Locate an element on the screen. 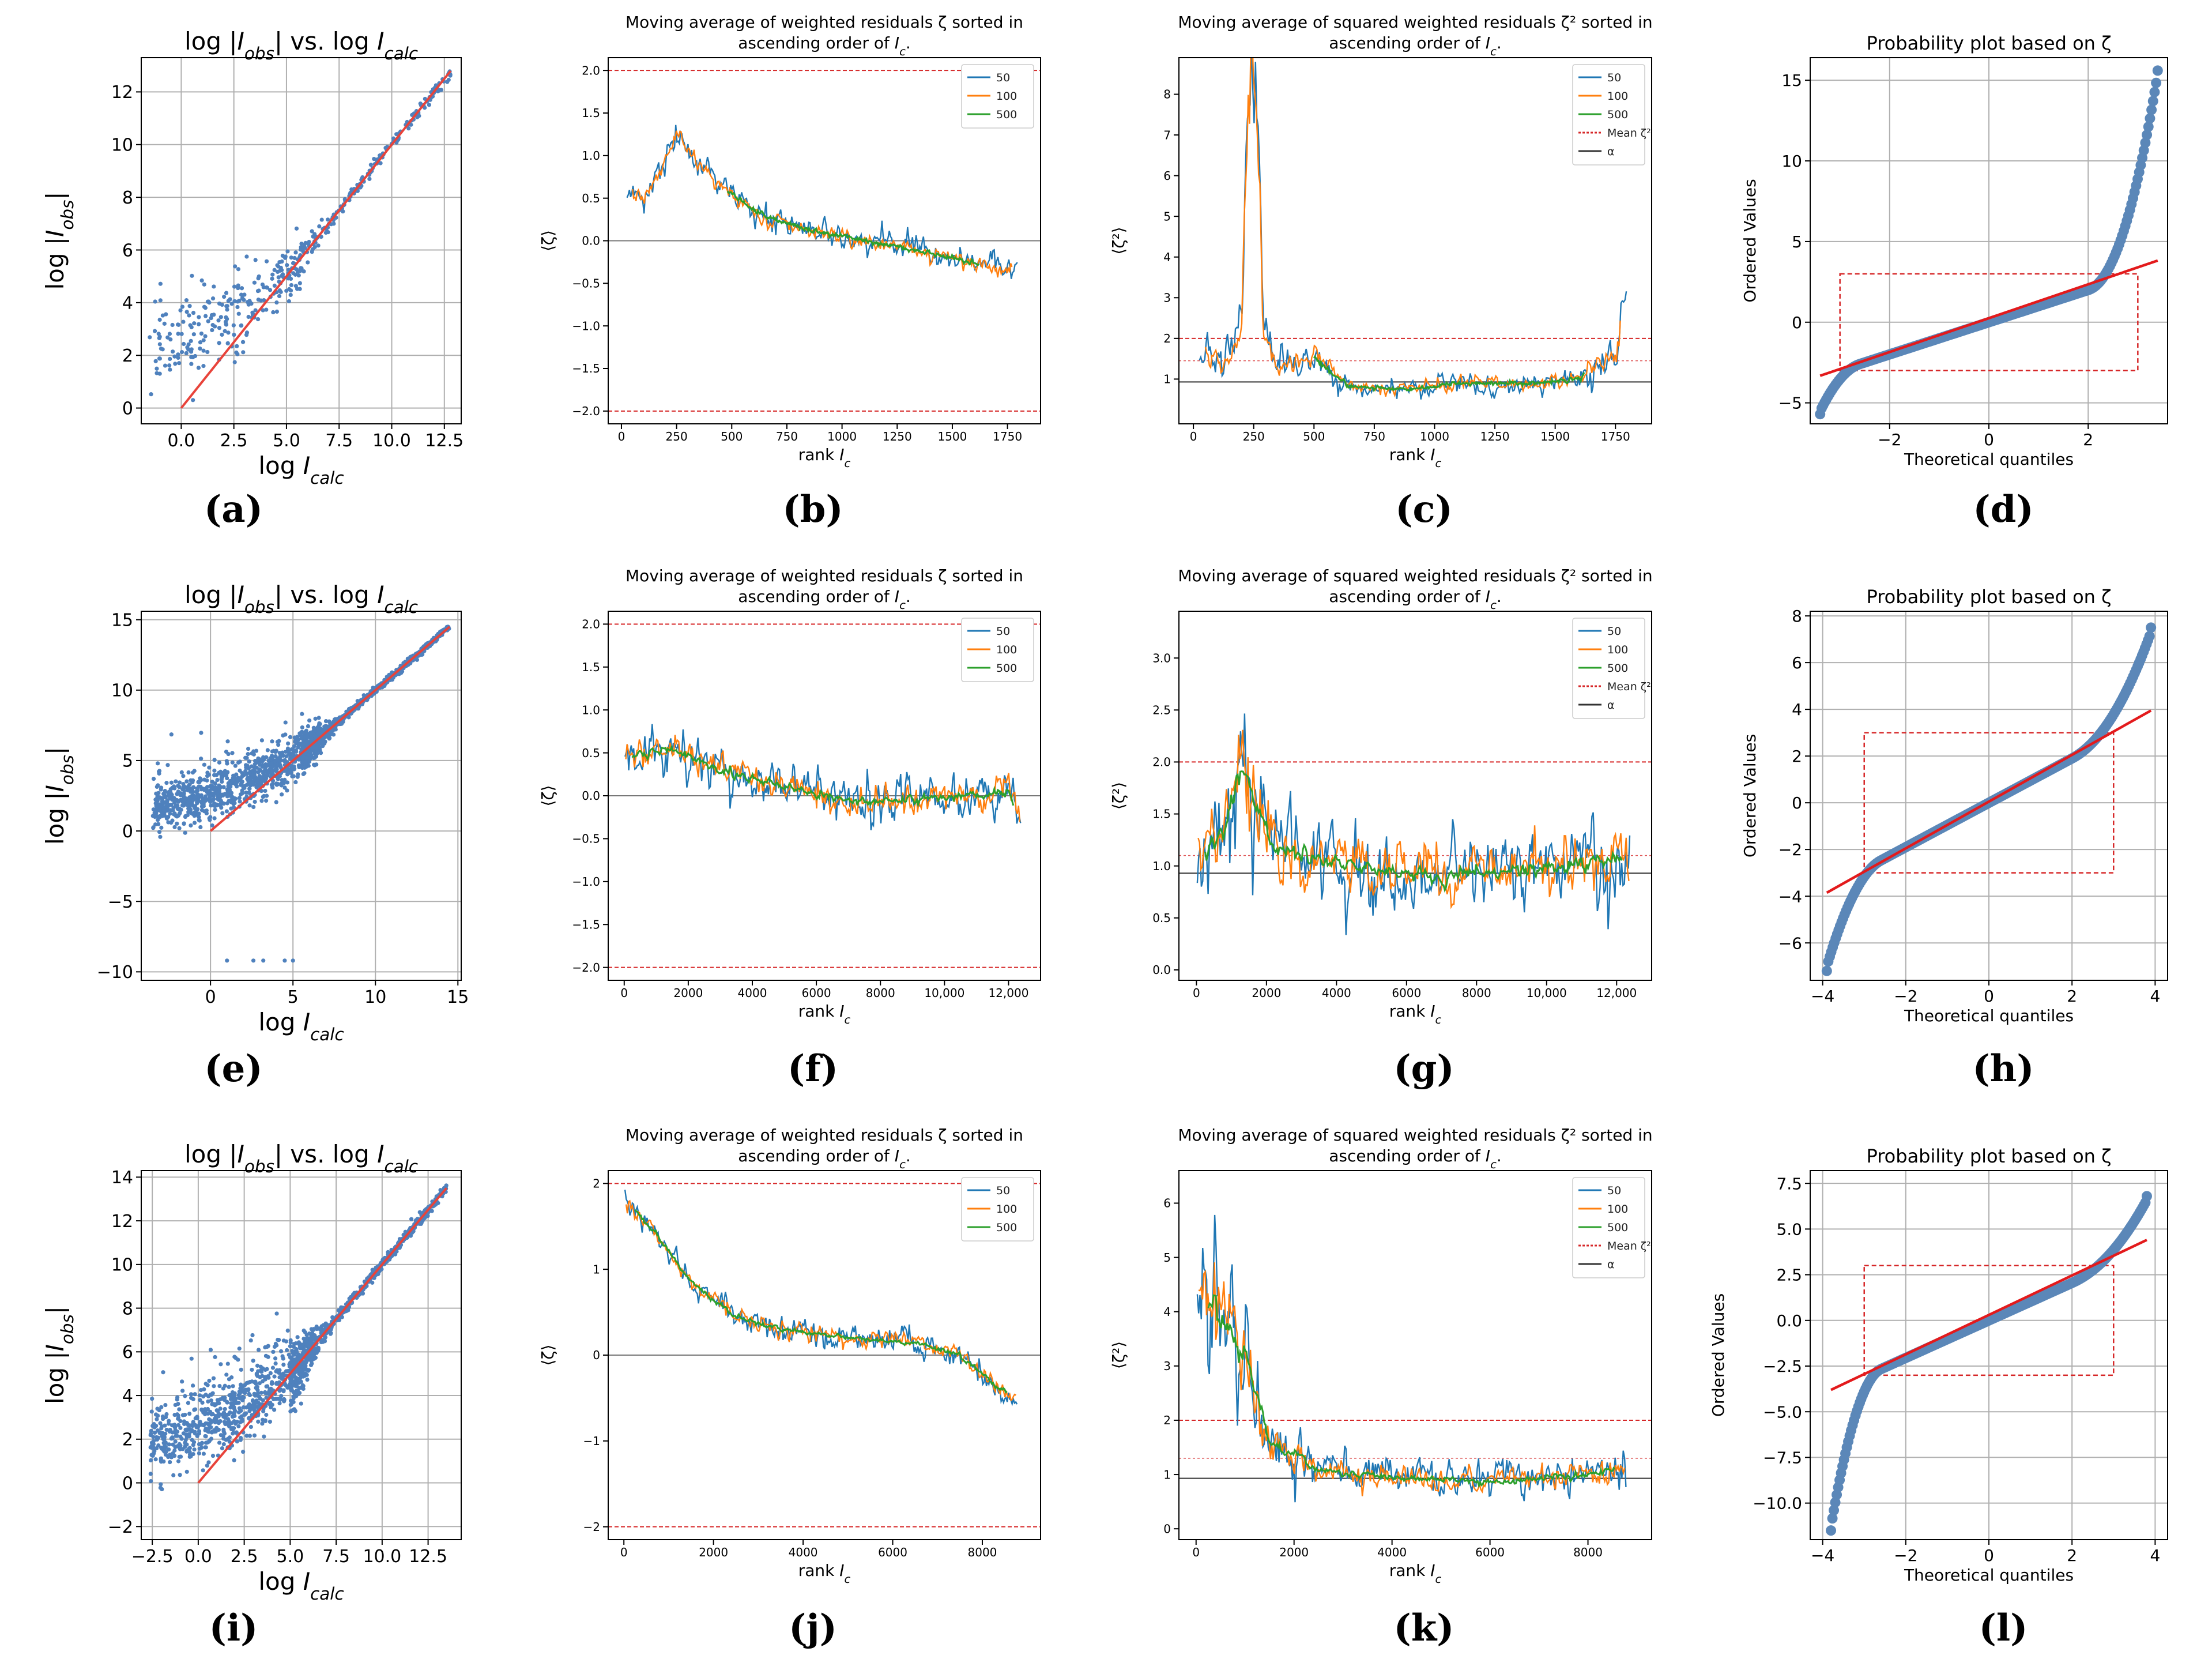 The image size is (2212, 1674). x-tick-label: 750 is located at coordinates (787, 436).